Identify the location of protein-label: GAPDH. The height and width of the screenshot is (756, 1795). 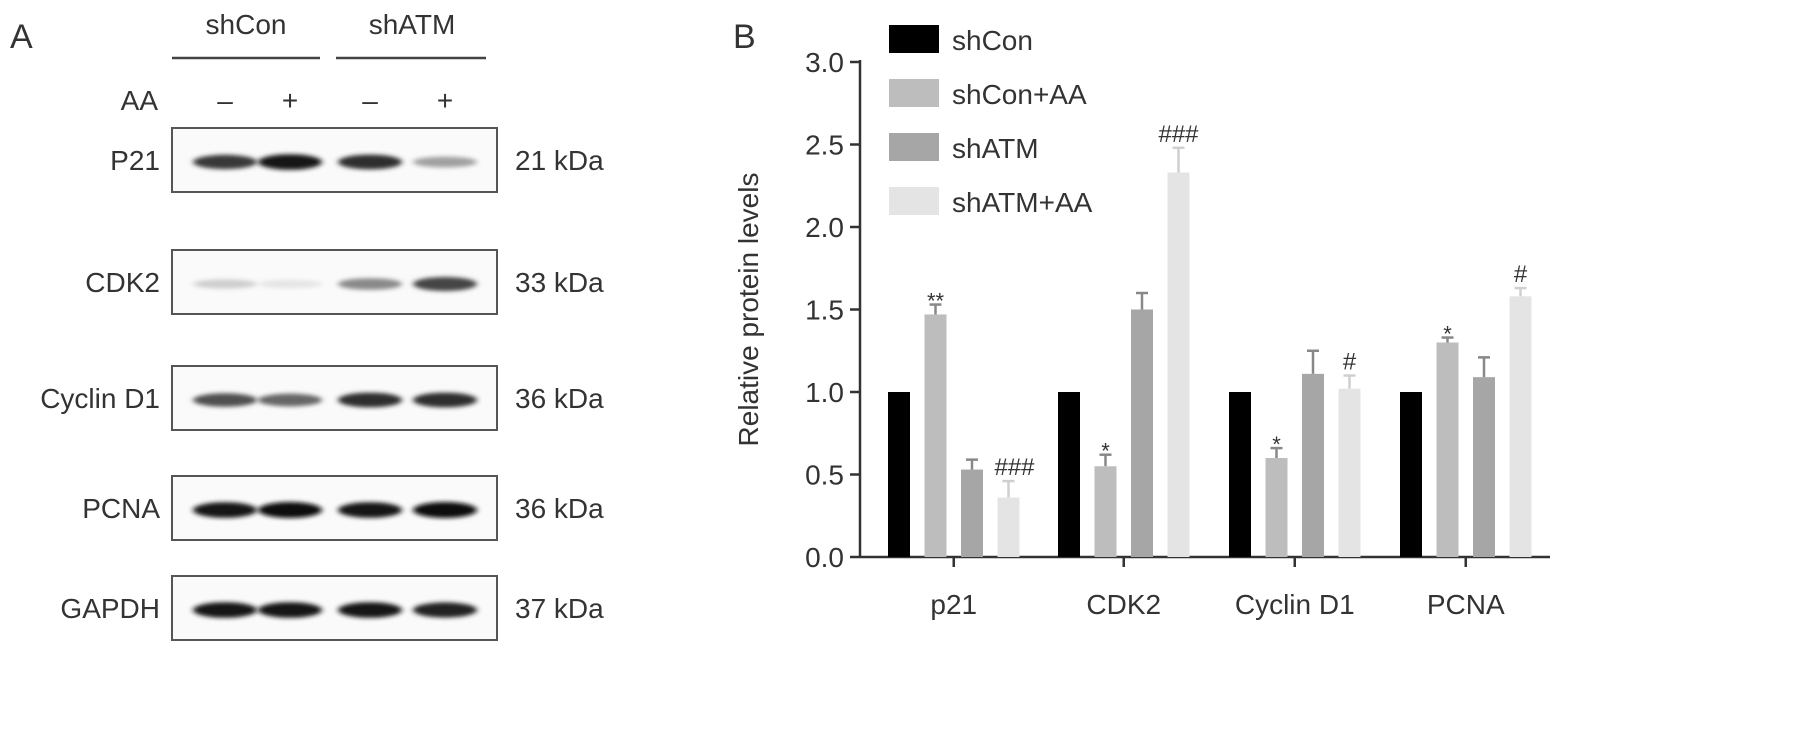
(110, 608).